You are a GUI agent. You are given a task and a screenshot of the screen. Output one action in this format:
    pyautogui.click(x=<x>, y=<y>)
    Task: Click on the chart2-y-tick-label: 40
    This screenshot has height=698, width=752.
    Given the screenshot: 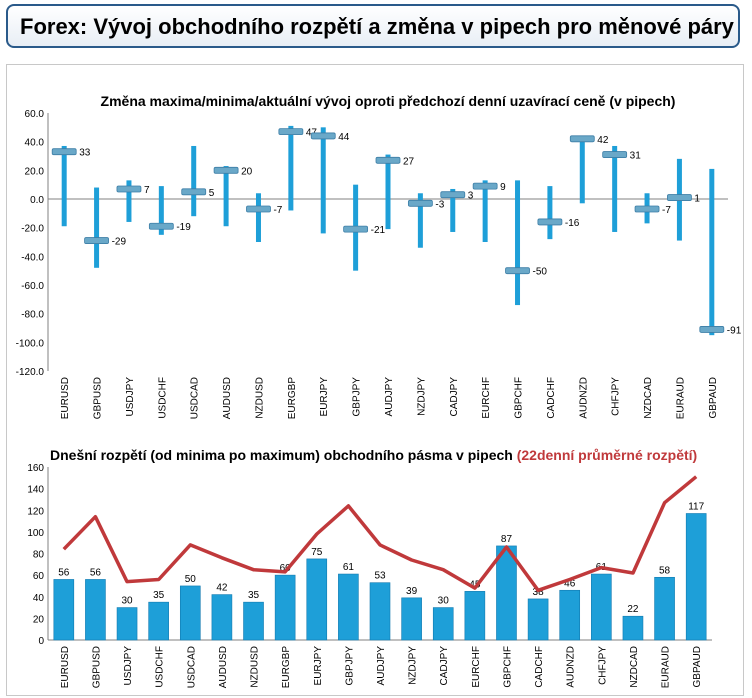 What is the action you would take?
    pyautogui.click(x=39, y=598)
    